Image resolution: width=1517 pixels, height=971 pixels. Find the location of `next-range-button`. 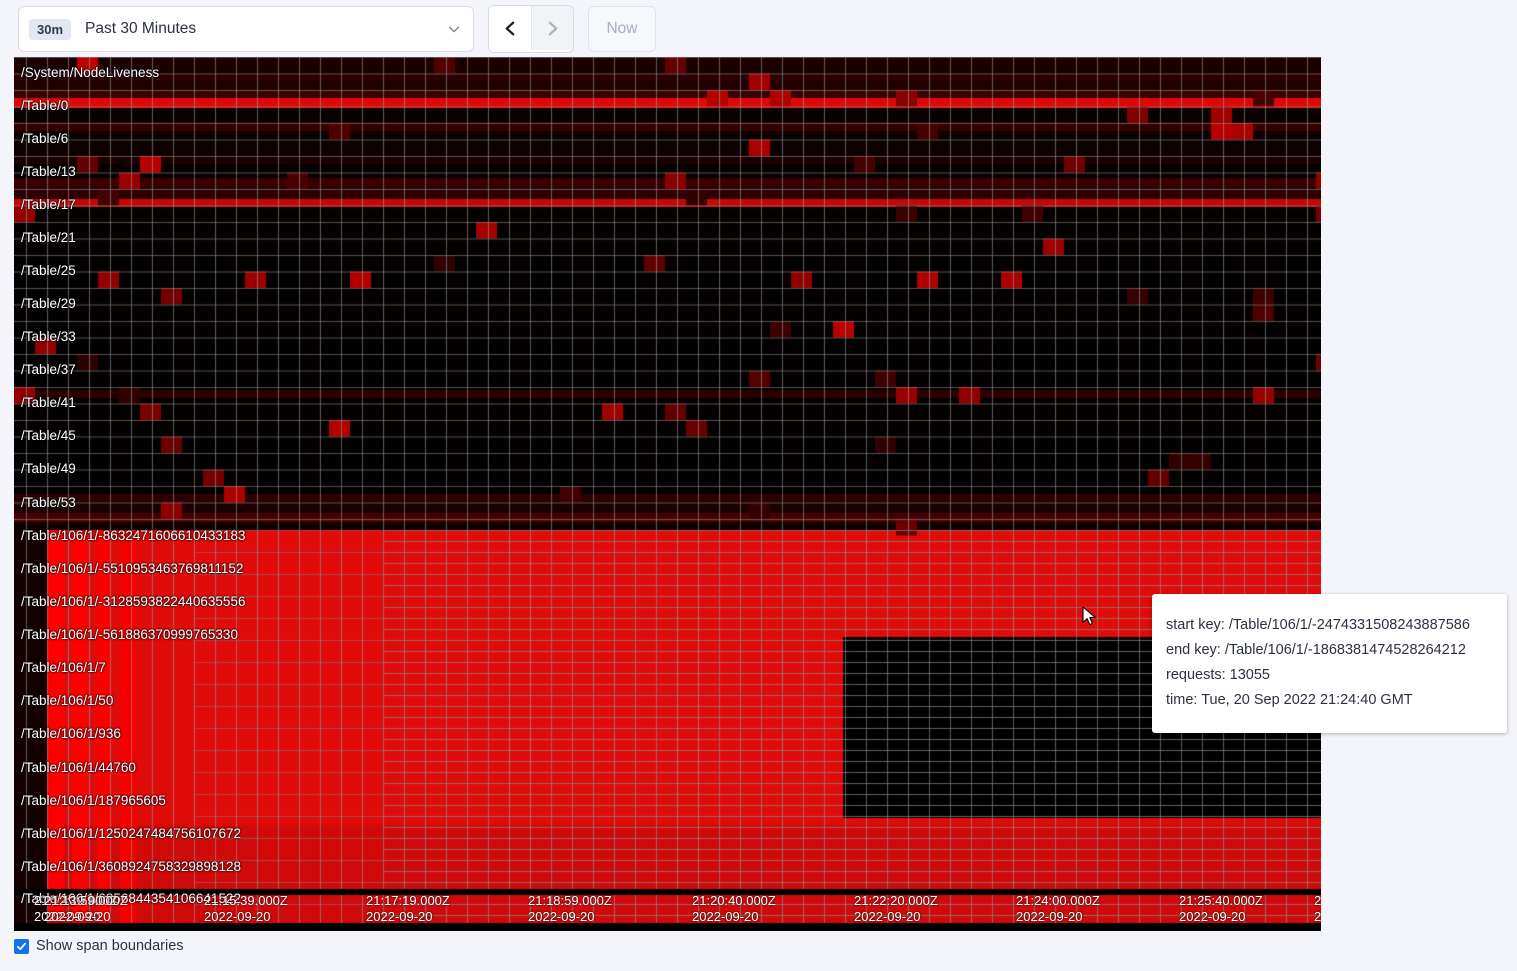

next-range-button is located at coordinates (552, 28).